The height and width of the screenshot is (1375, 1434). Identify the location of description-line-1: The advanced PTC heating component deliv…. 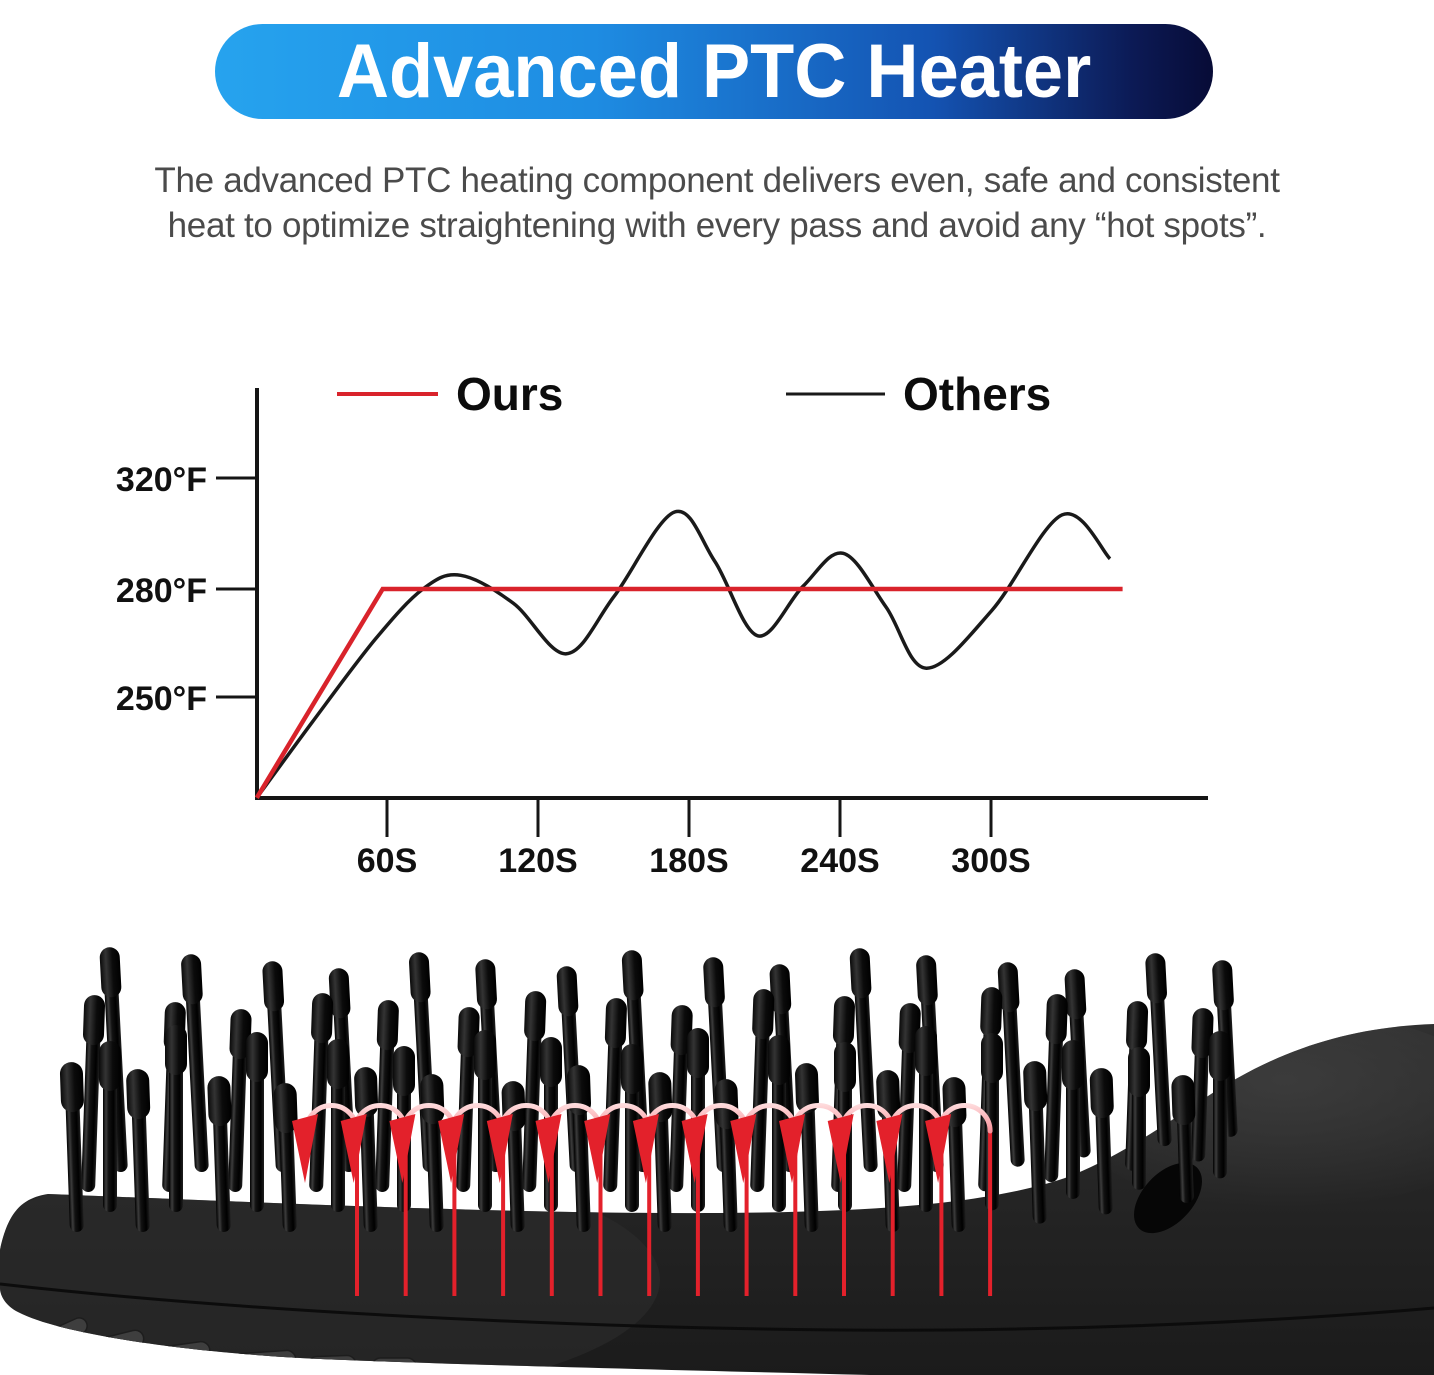
(717, 180).